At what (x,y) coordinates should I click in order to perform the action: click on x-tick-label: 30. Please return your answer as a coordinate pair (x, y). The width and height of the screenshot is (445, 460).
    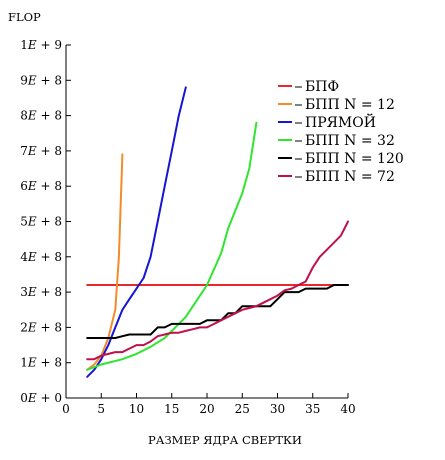
    Looking at the image, I should click on (277, 409).